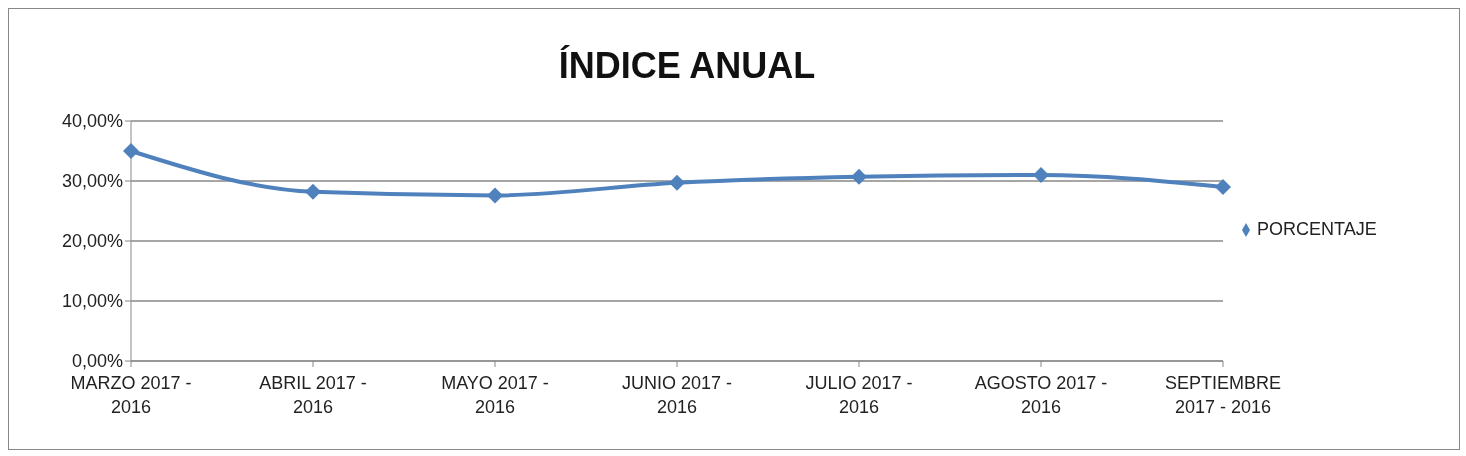  Describe the element at coordinates (677, 395) in the screenshot. I see `x-tick-label: JUNIO 2017 - 2016` at that location.